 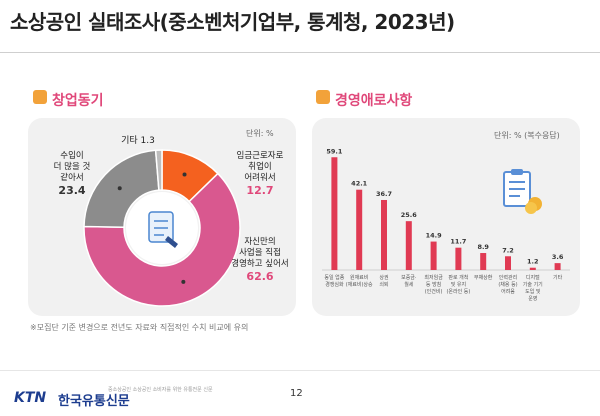 I want to click on page-number: 12, so click(x=296, y=393).